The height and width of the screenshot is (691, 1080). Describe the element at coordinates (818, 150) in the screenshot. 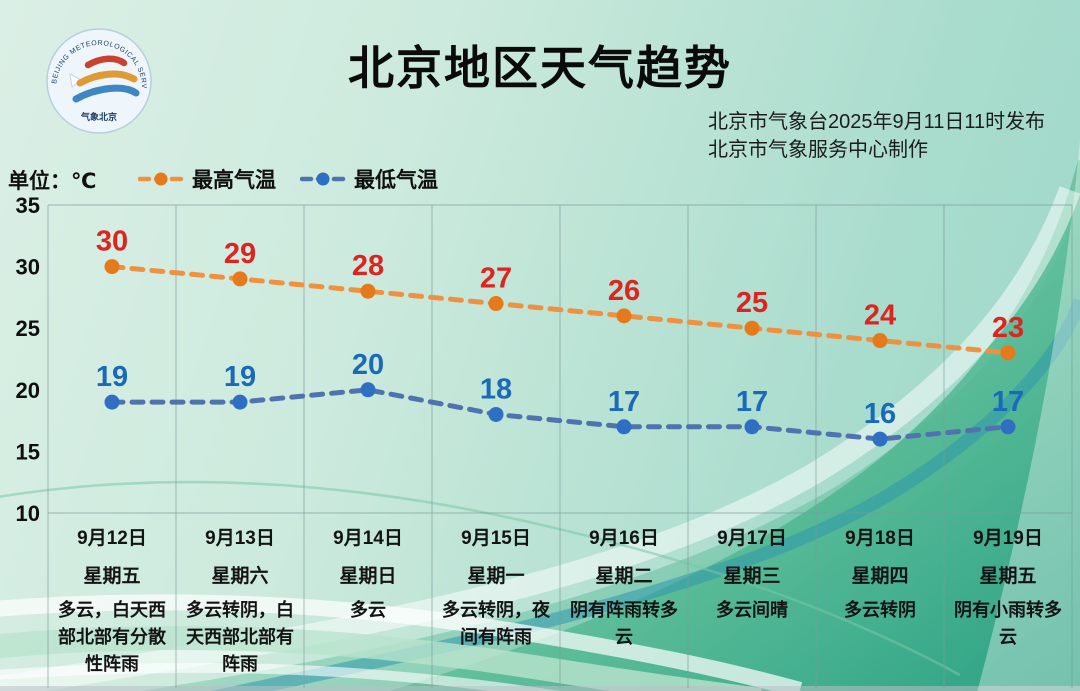

I see `publisher-line2: 北京市气象服务中心制作` at that location.